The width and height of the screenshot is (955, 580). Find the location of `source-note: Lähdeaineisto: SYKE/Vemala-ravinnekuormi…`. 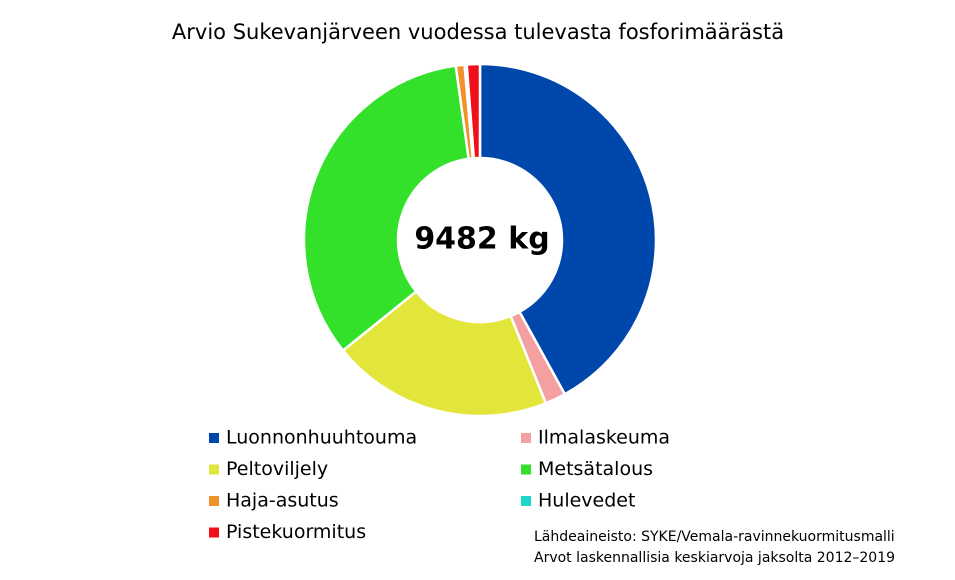

source-note: Lähdeaineisto: SYKE/Vemala-ravinnekuormi… is located at coordinates (714, 537).